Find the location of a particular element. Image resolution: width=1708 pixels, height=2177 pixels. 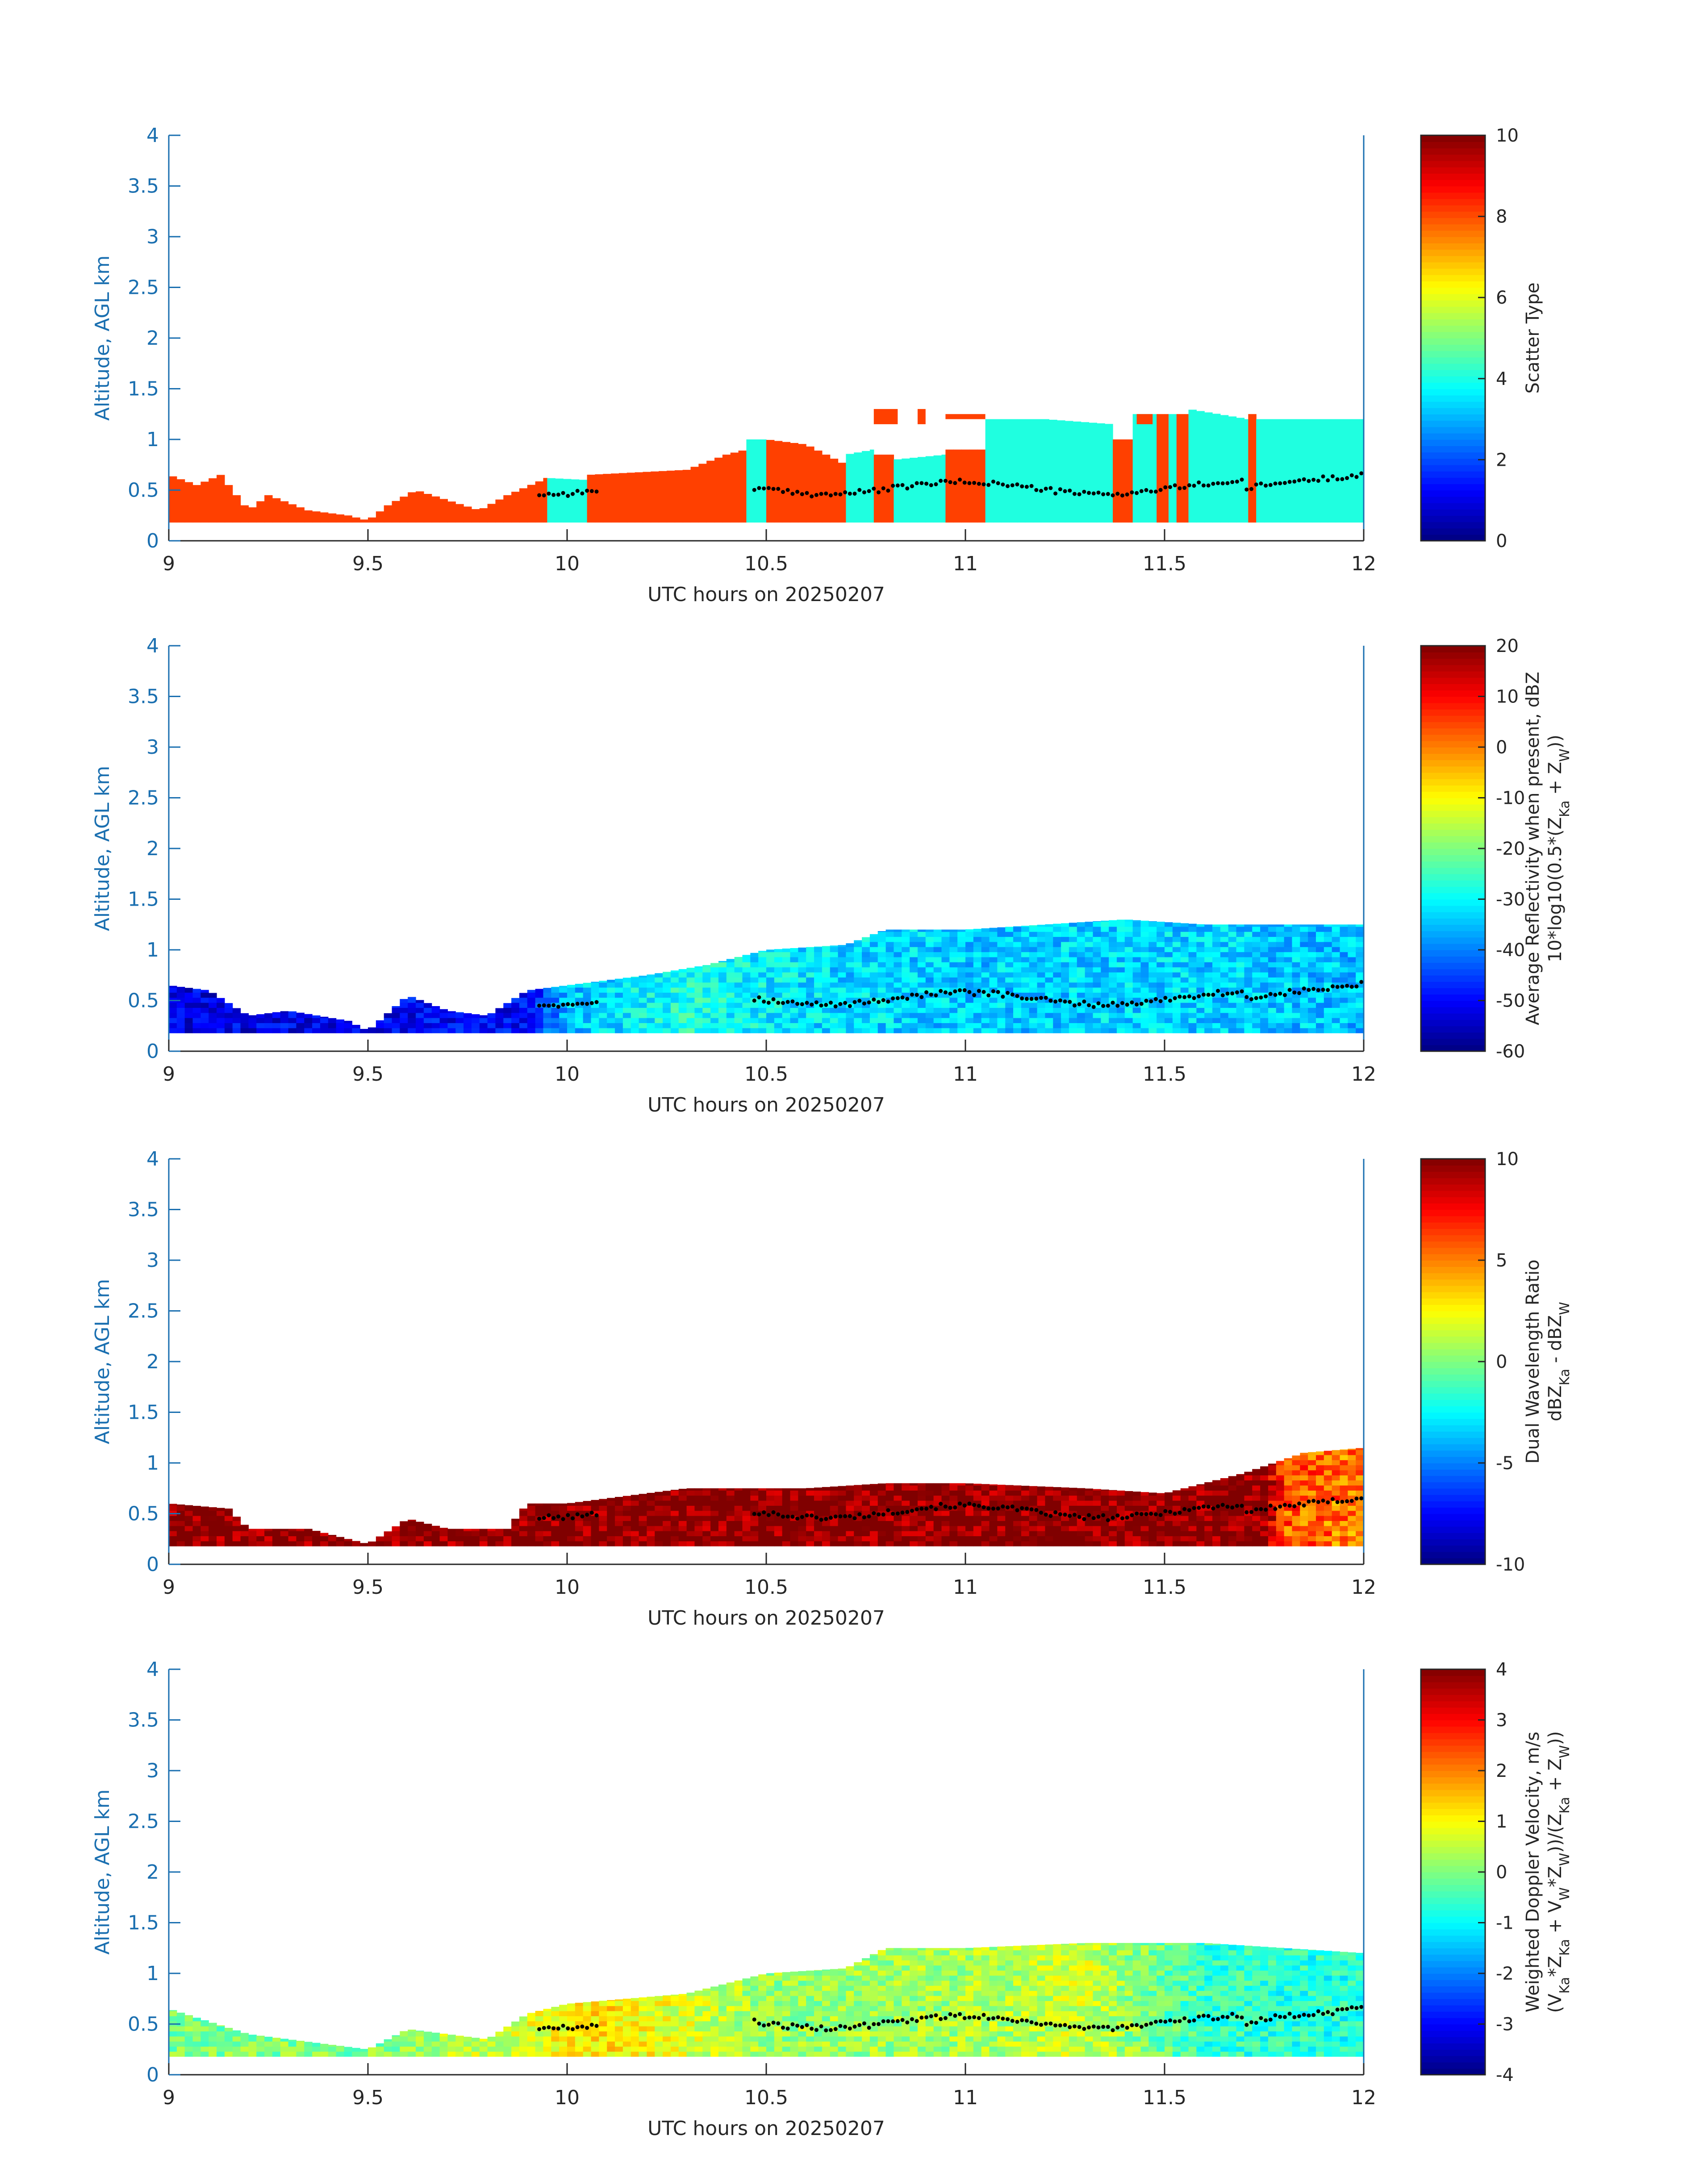

y-tick-label: 1.5 is located at coordinates (143, 389).